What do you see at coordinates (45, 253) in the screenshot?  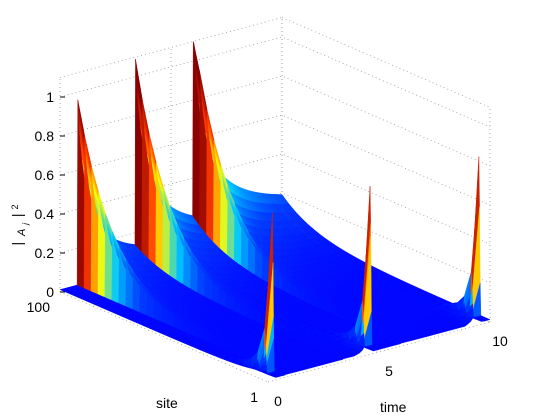 I see `z-tick-label: 0.2` at bounding box center [45, 253].